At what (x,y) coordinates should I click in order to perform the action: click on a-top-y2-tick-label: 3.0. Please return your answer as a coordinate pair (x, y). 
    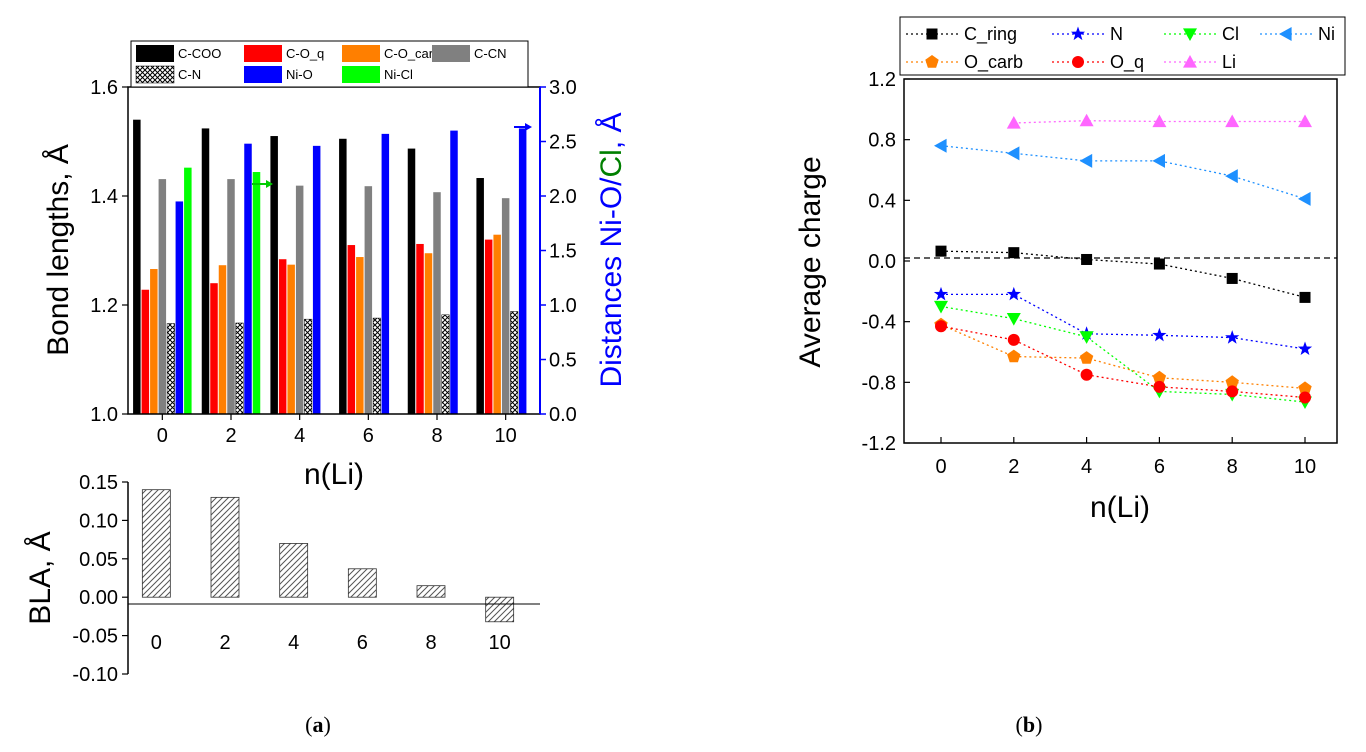
    Looking at the image, I should click on (563, 88).